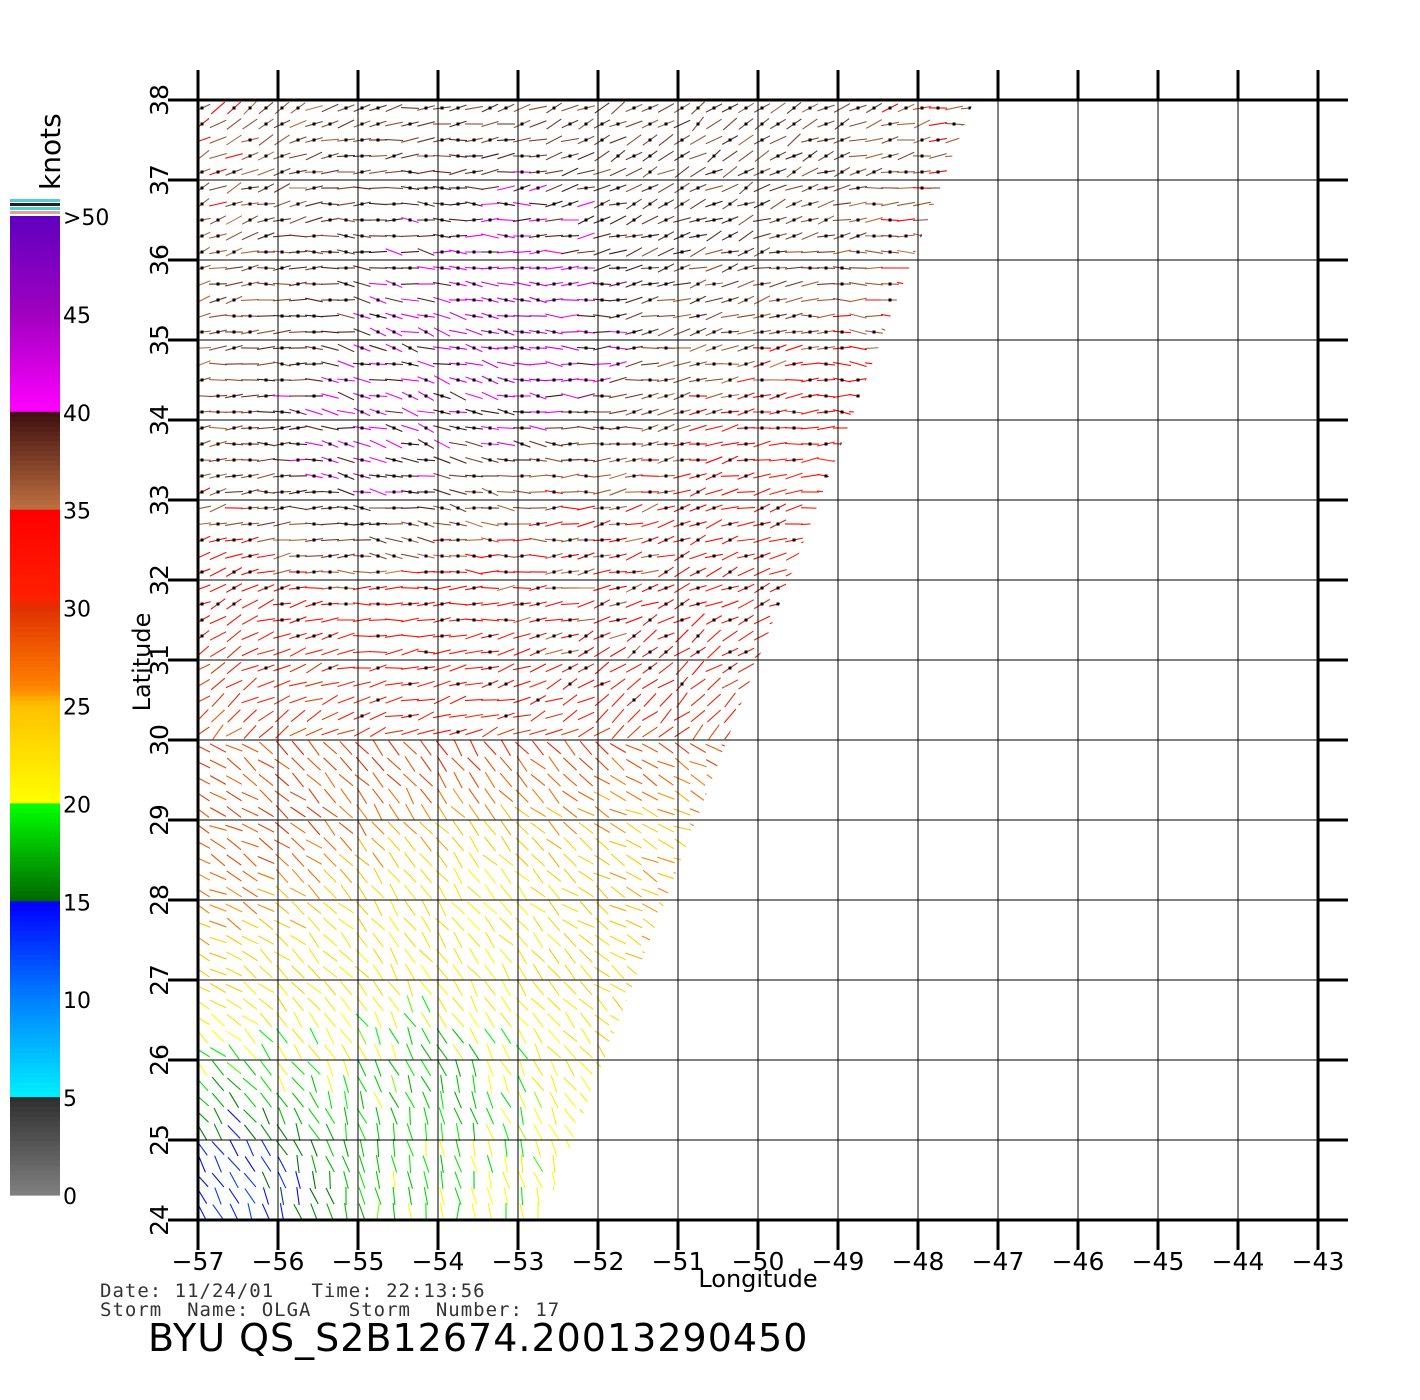  Describe the element at coordinates (678, 1261) in the screenshot. I see `x-tick-label: −51` at that location.